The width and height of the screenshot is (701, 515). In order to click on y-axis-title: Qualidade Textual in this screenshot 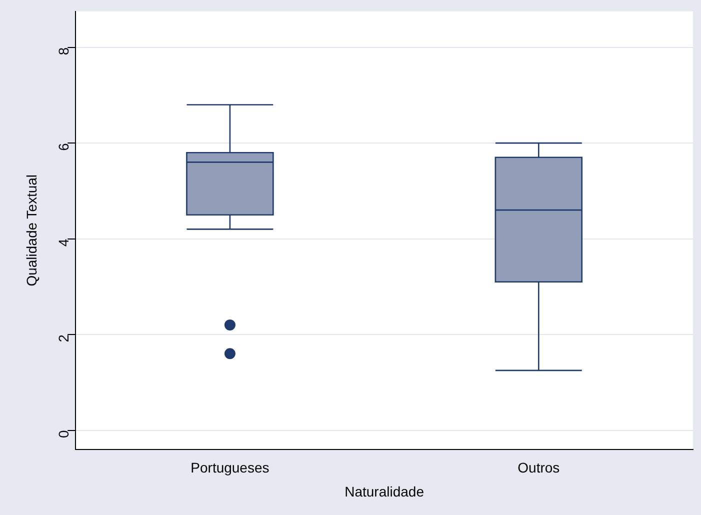, I will do `click(31, 230)`.